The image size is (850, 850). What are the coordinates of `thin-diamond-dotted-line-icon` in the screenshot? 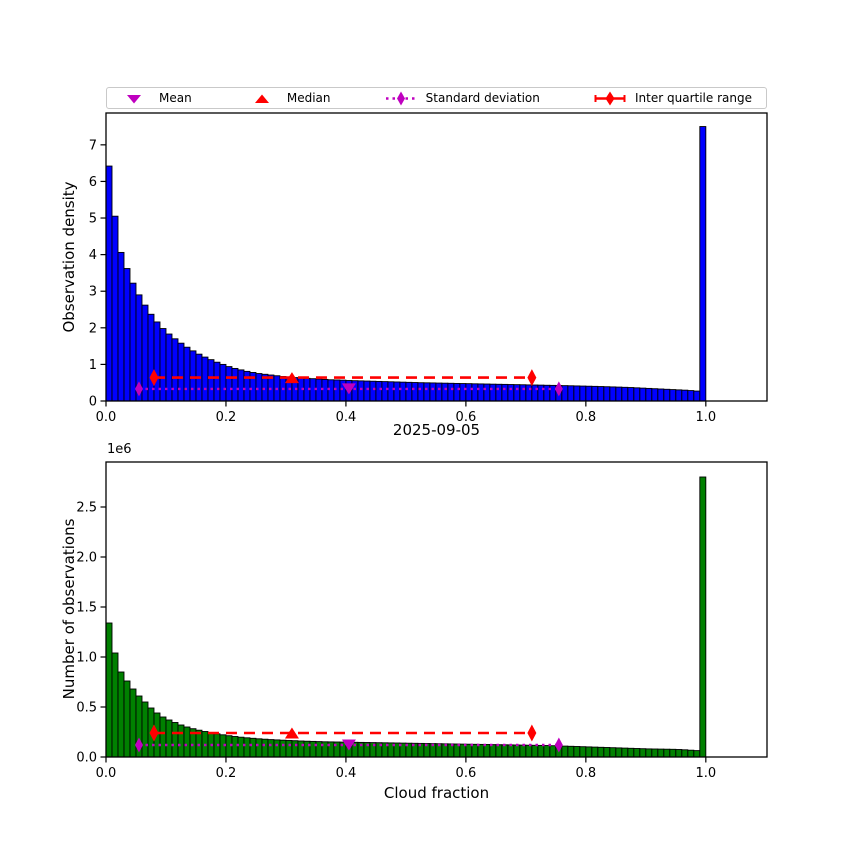 It's located at (400, 98).